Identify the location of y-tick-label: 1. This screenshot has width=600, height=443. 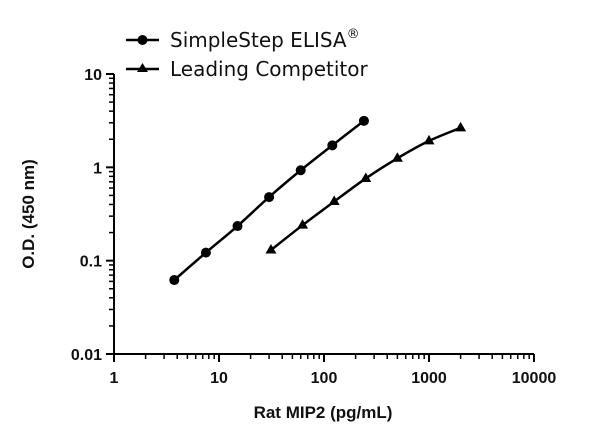
(97, 168).